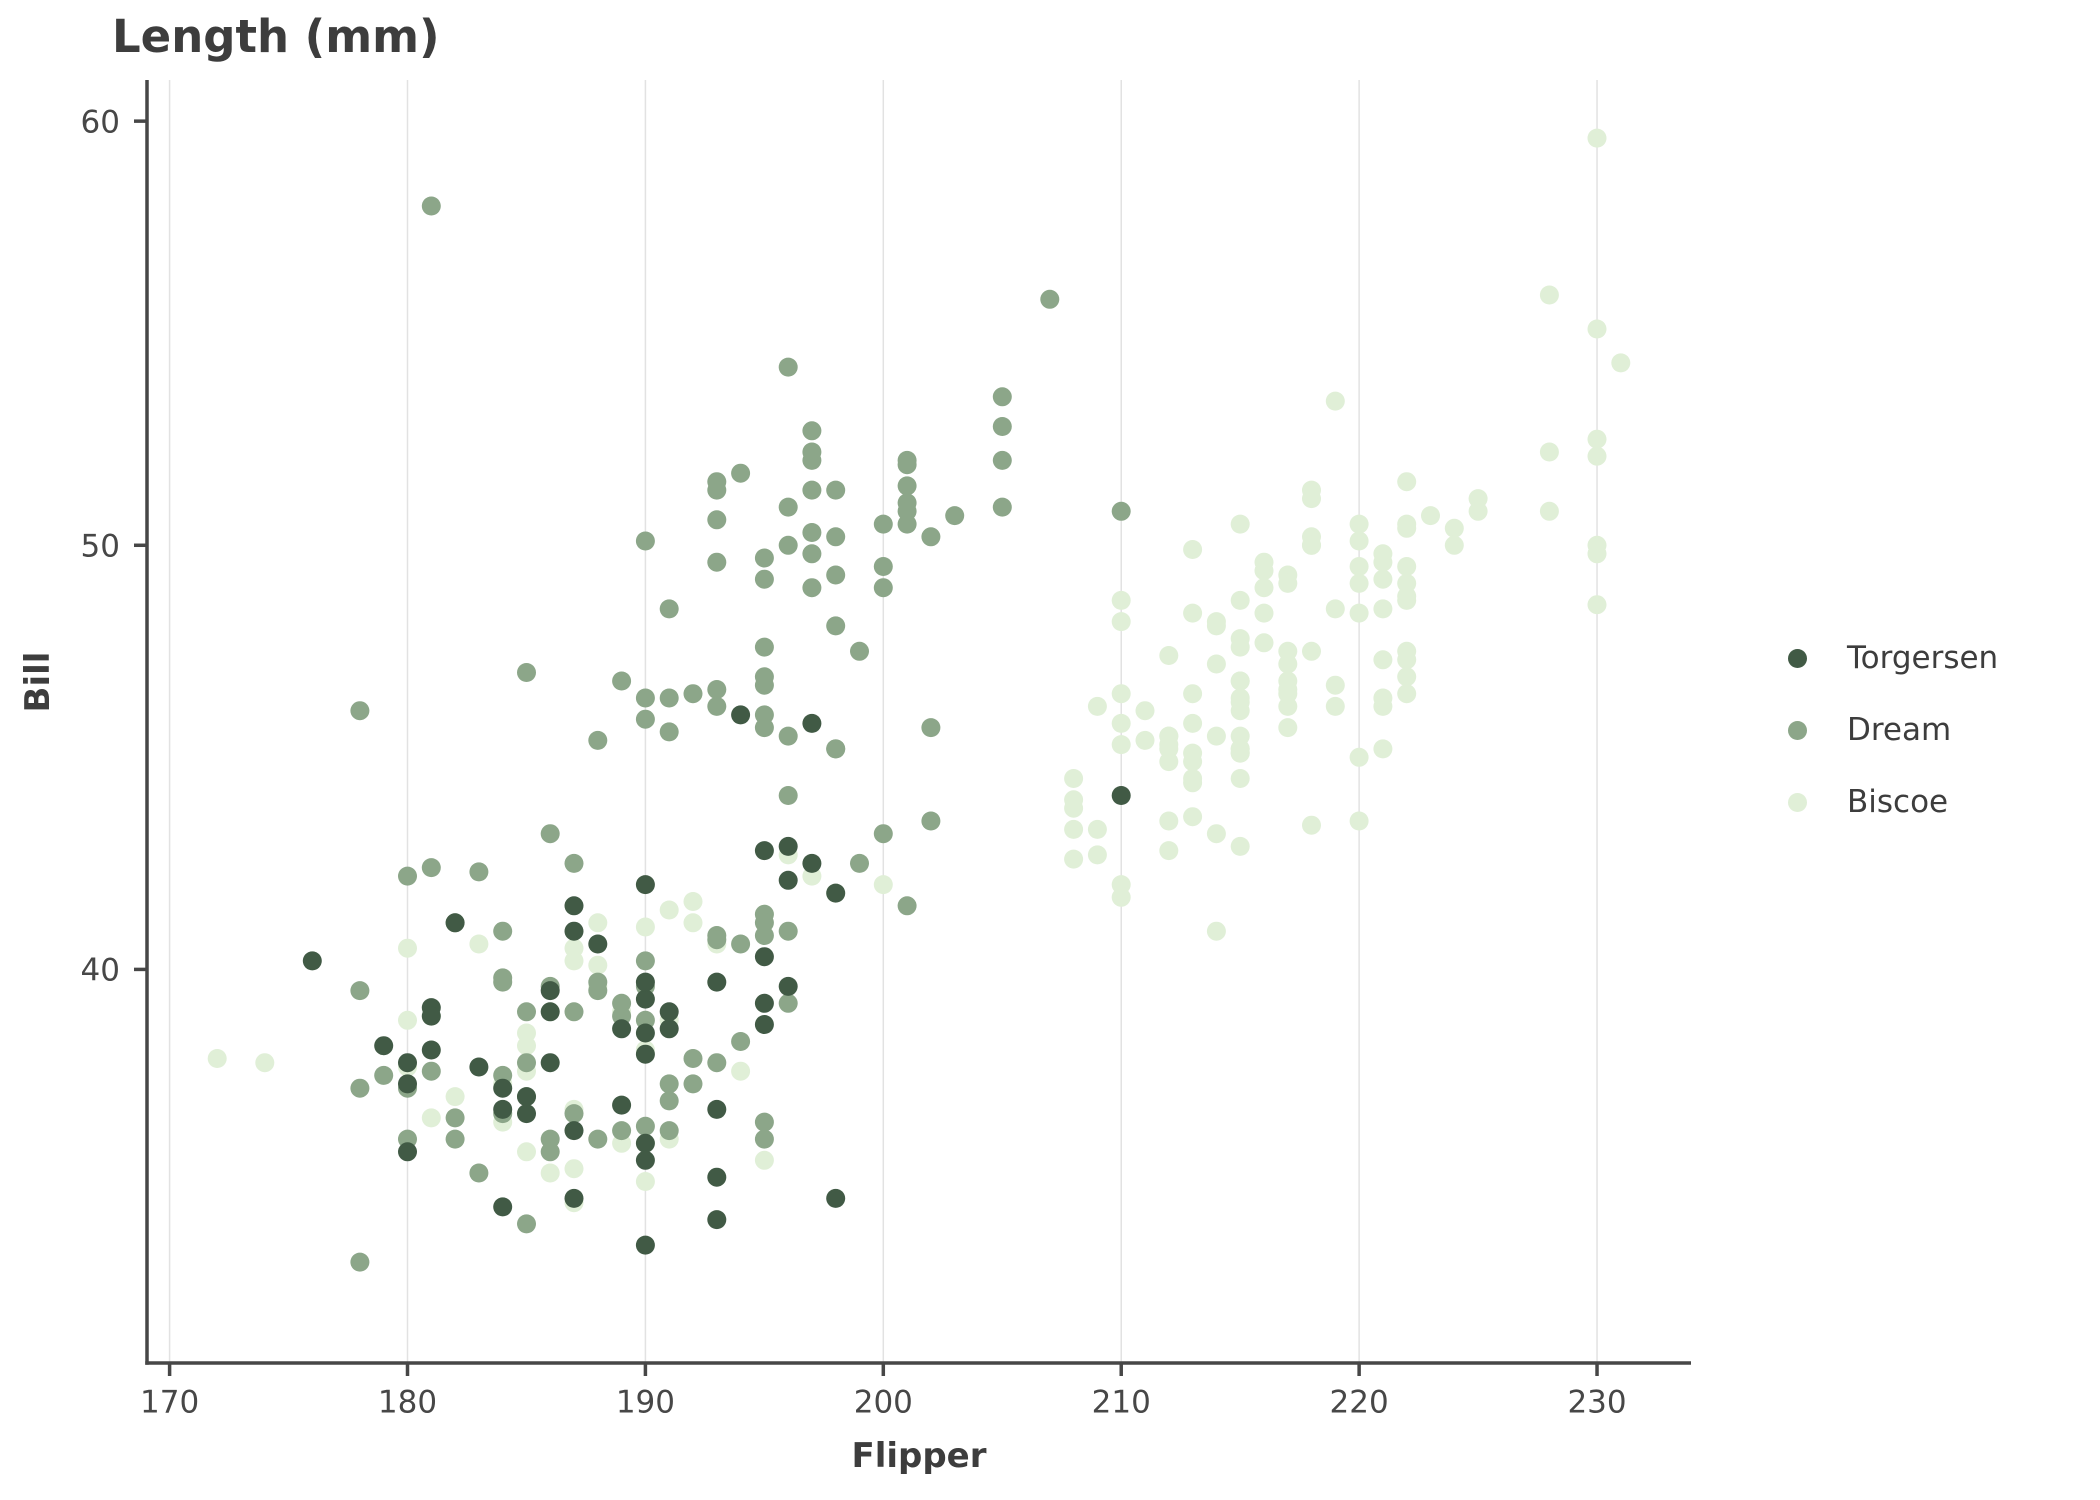 The image size is (2100, 1500). What do you see at coordinates (114, 546) in the screenshot?
I see `y-axis-ticks: 40 50 60` at bounding box center [114, 546].